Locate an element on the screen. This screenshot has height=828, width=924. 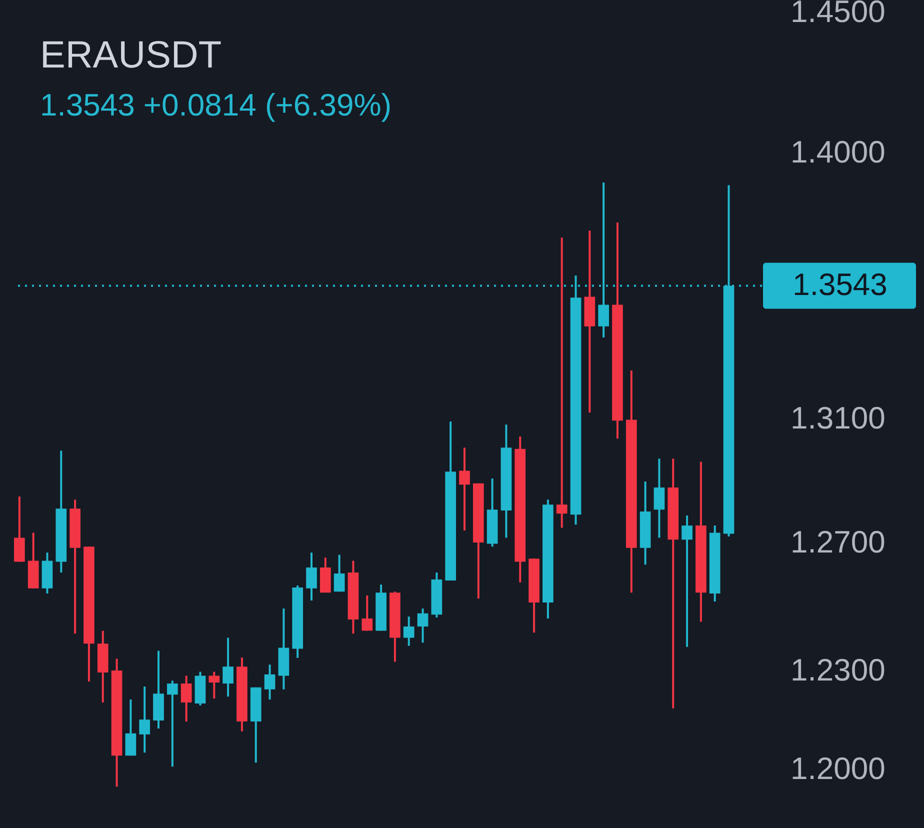
text: ERAUSDT is located at coordinates (131, 55).